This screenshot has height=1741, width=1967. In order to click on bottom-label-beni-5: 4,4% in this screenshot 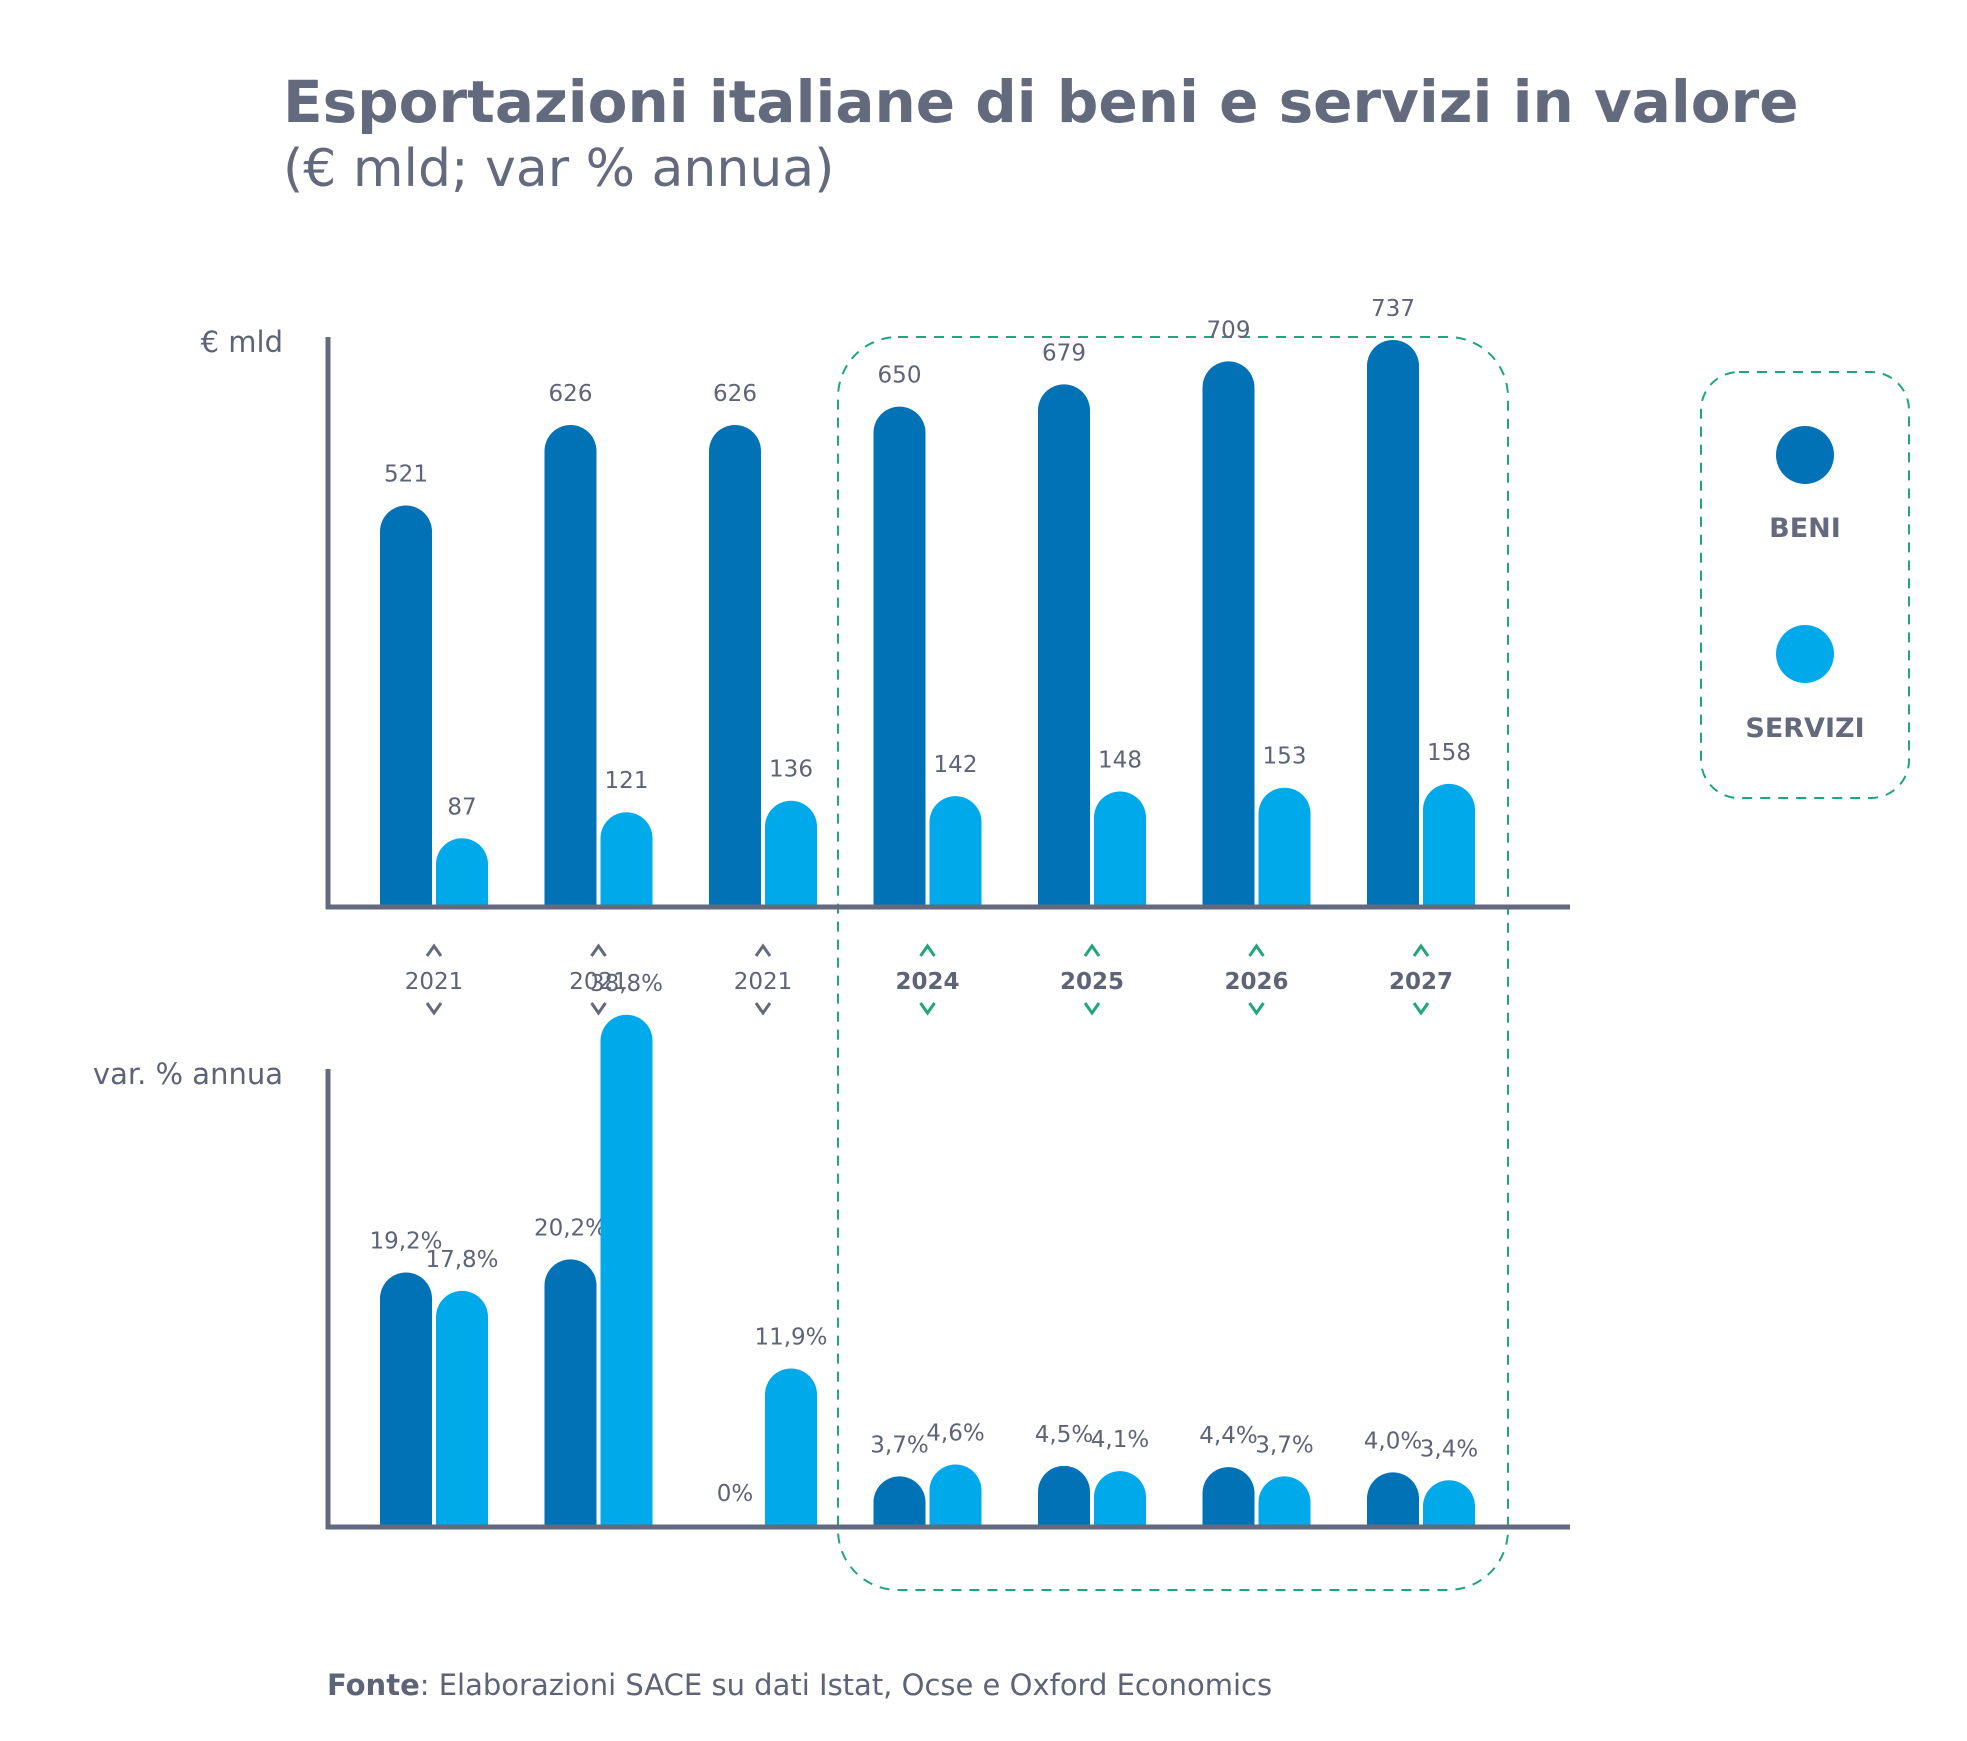, I will do `click(1228, 1436)`.